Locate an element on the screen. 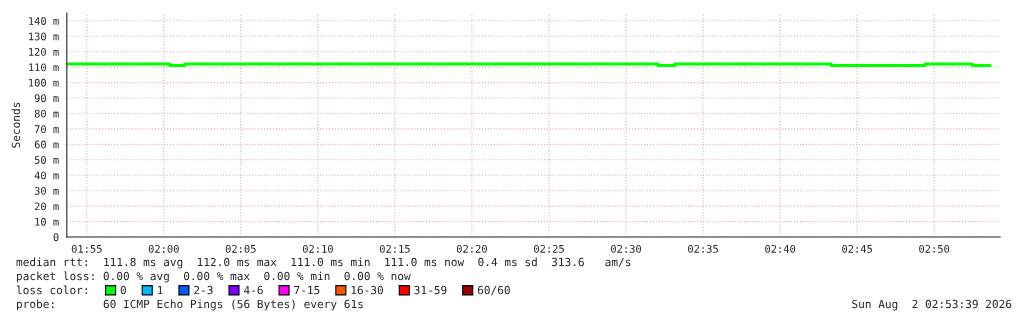  text: packet loss: 0.00 % avg 0.00 % max 0.00 % min 0.00 % now is located at coordinates (214, 277).